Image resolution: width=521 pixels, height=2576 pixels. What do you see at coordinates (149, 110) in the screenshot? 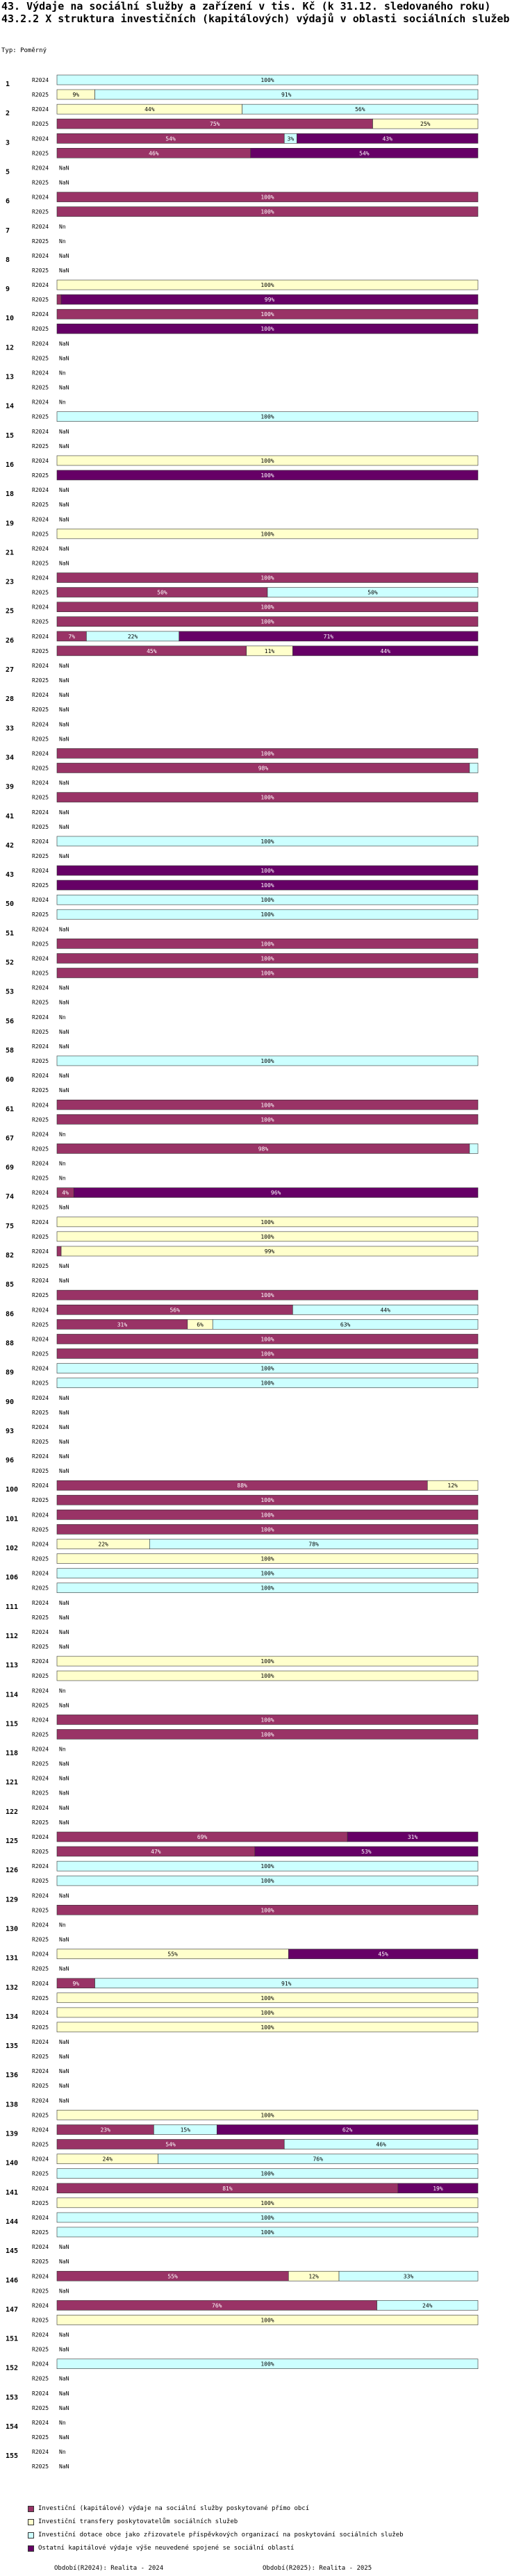
I see `bar-value-label: 44%` at bounding box center [149, 110].